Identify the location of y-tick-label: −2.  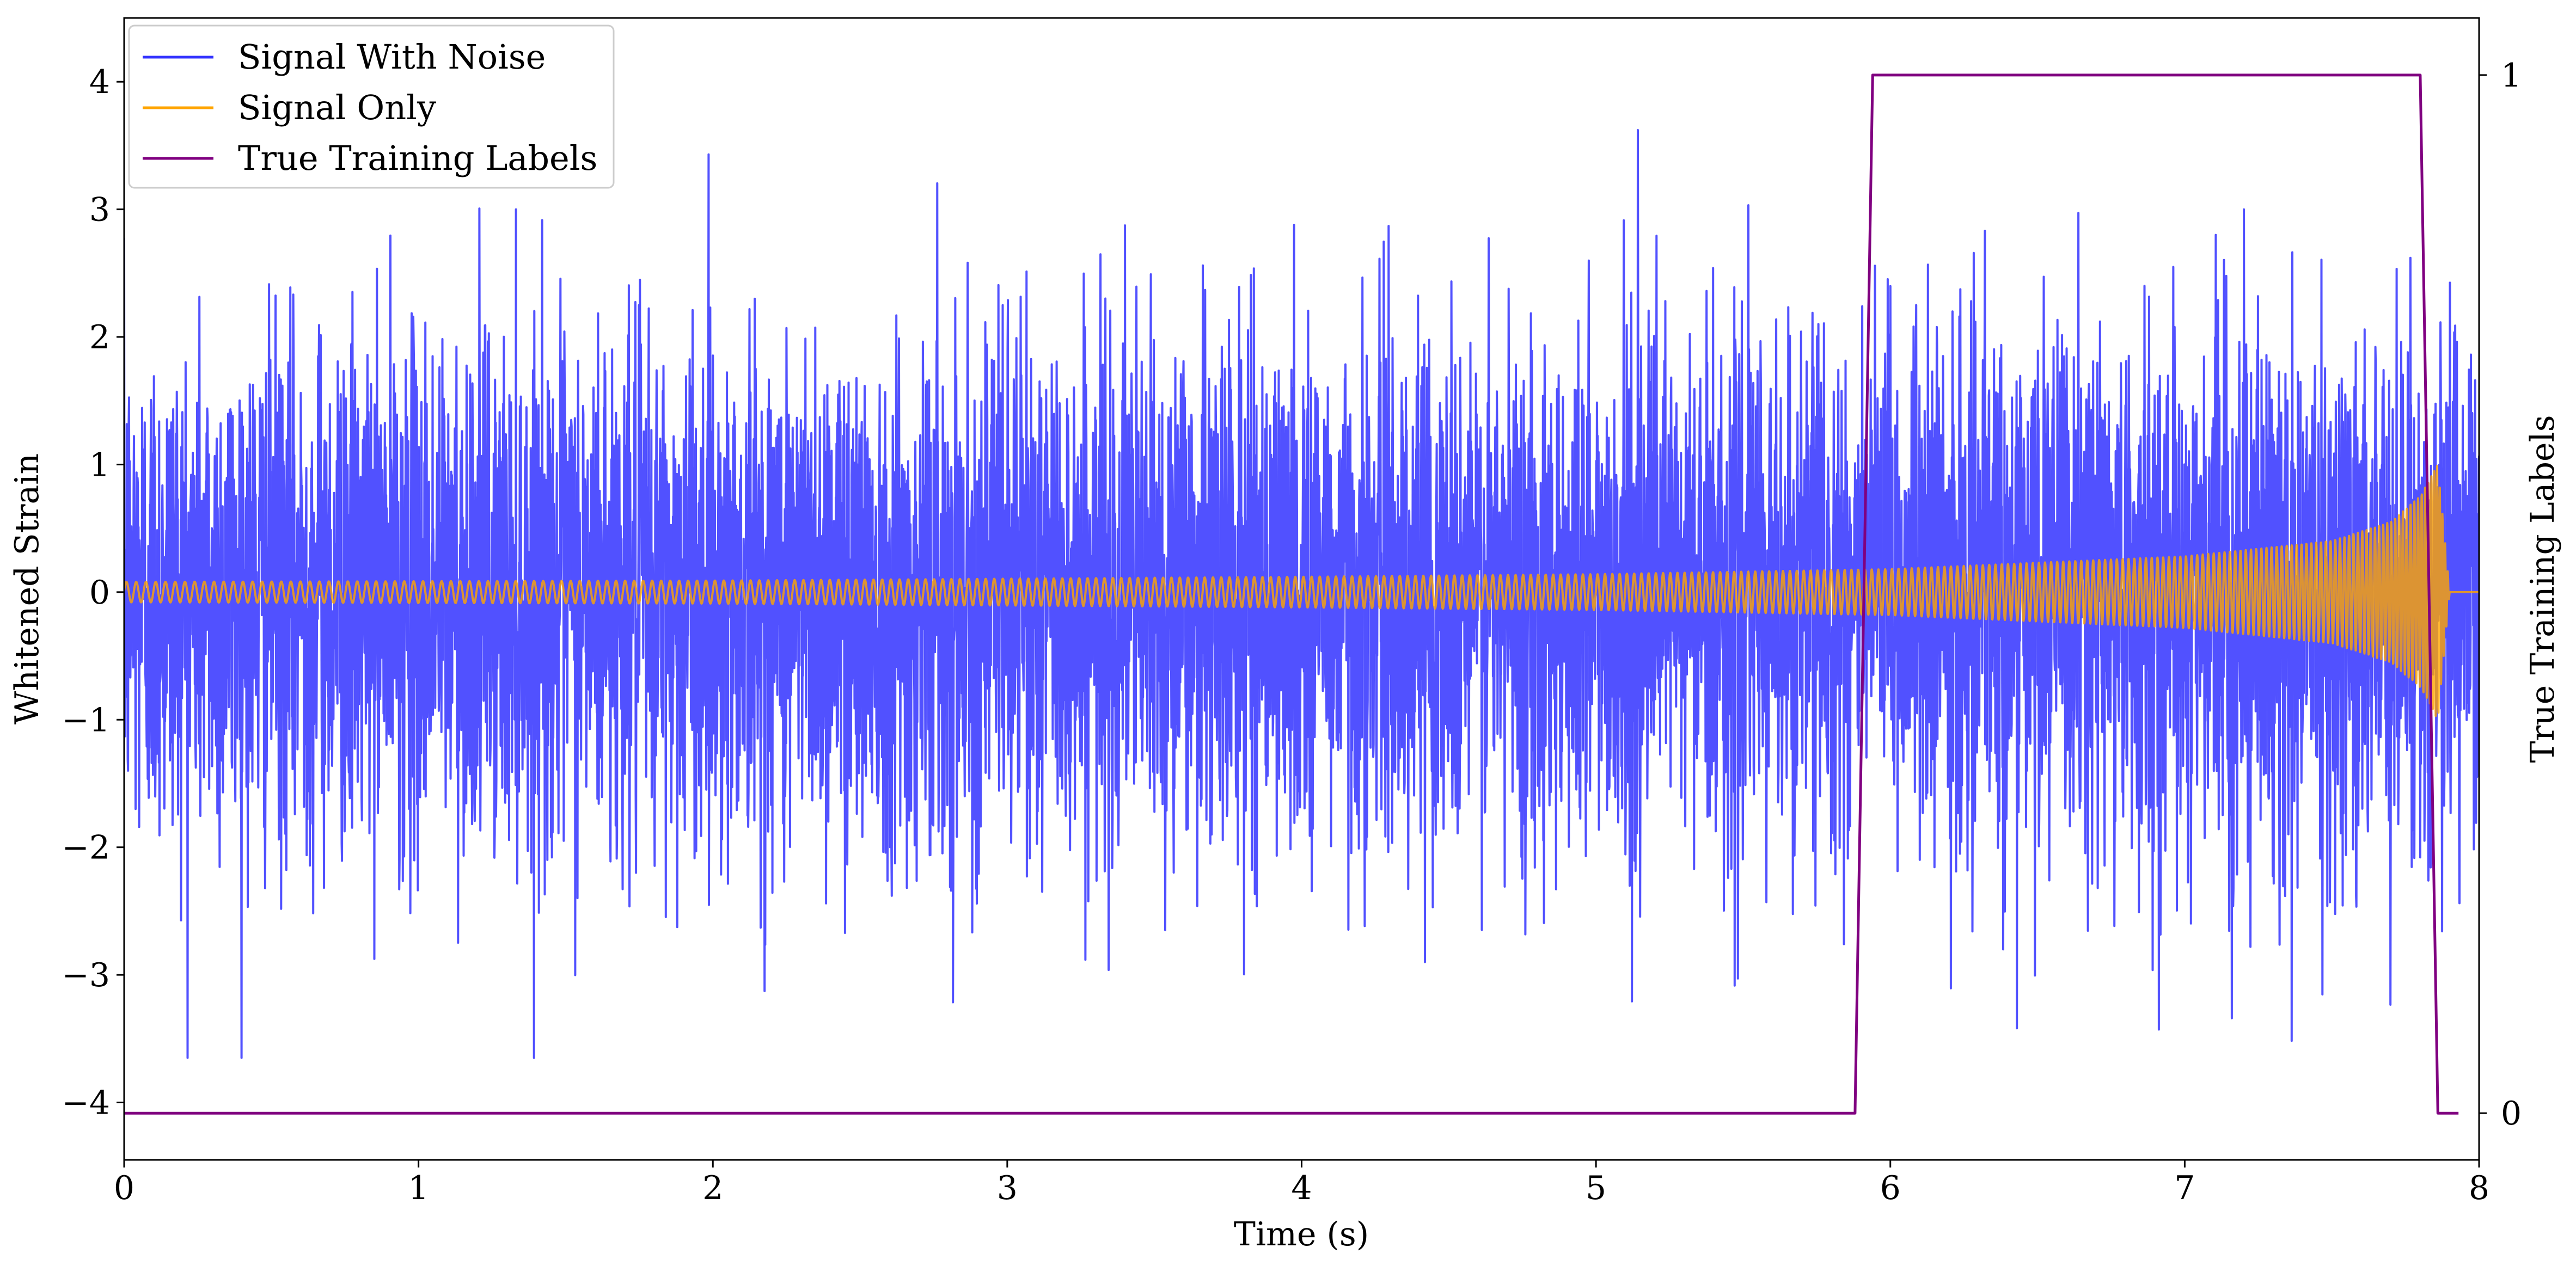
(86, 848).